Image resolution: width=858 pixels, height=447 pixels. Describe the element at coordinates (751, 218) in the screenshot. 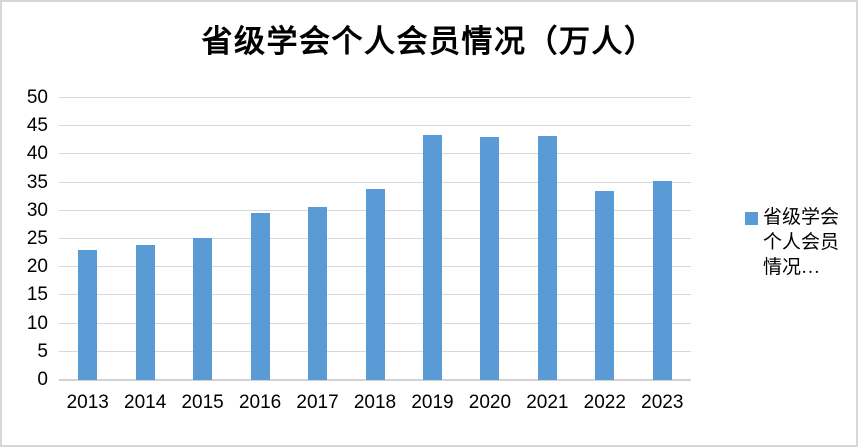

I see `legend-marker-icon` at that location.